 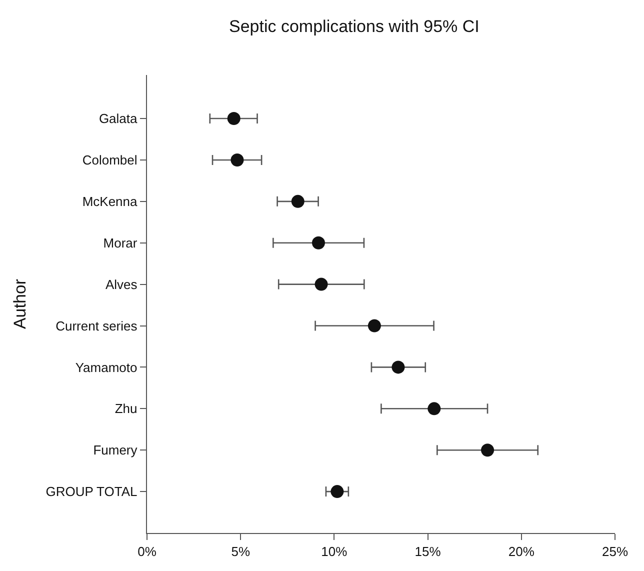 What do you see at coordinates (334, 551) in the screenshot?
I see `x-tick-label: 10%` at bounding box center [334, 551].